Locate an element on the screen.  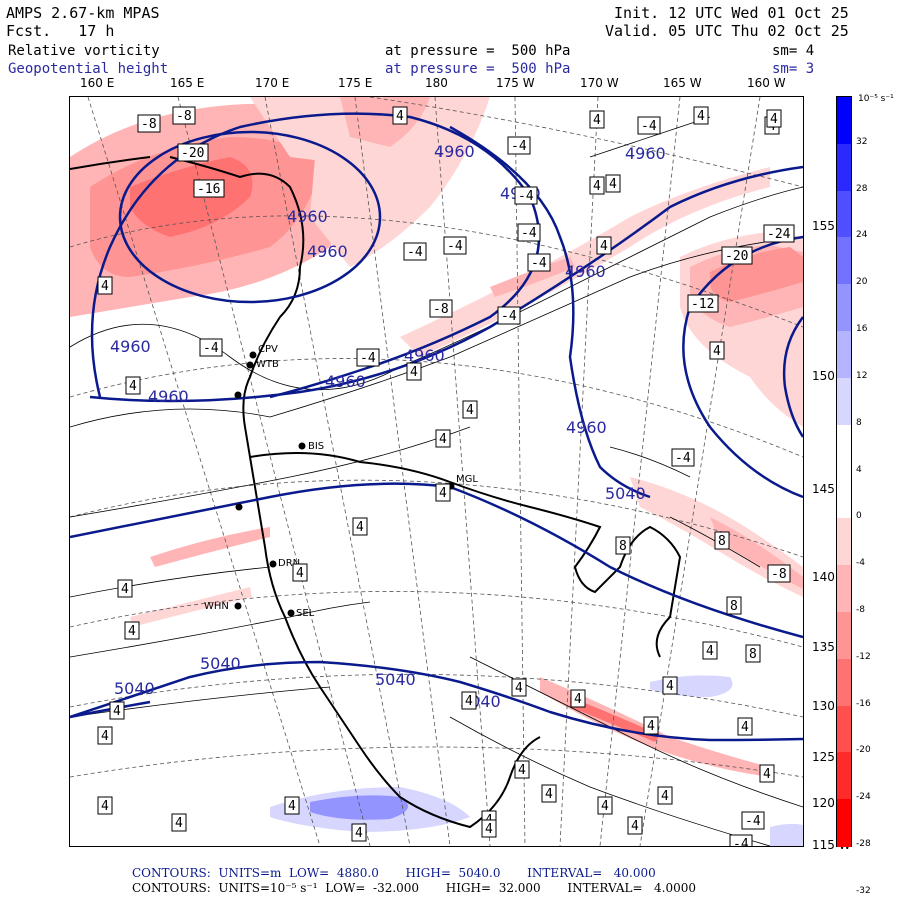
height-label: 5040 is located at coordinates (625, 493).